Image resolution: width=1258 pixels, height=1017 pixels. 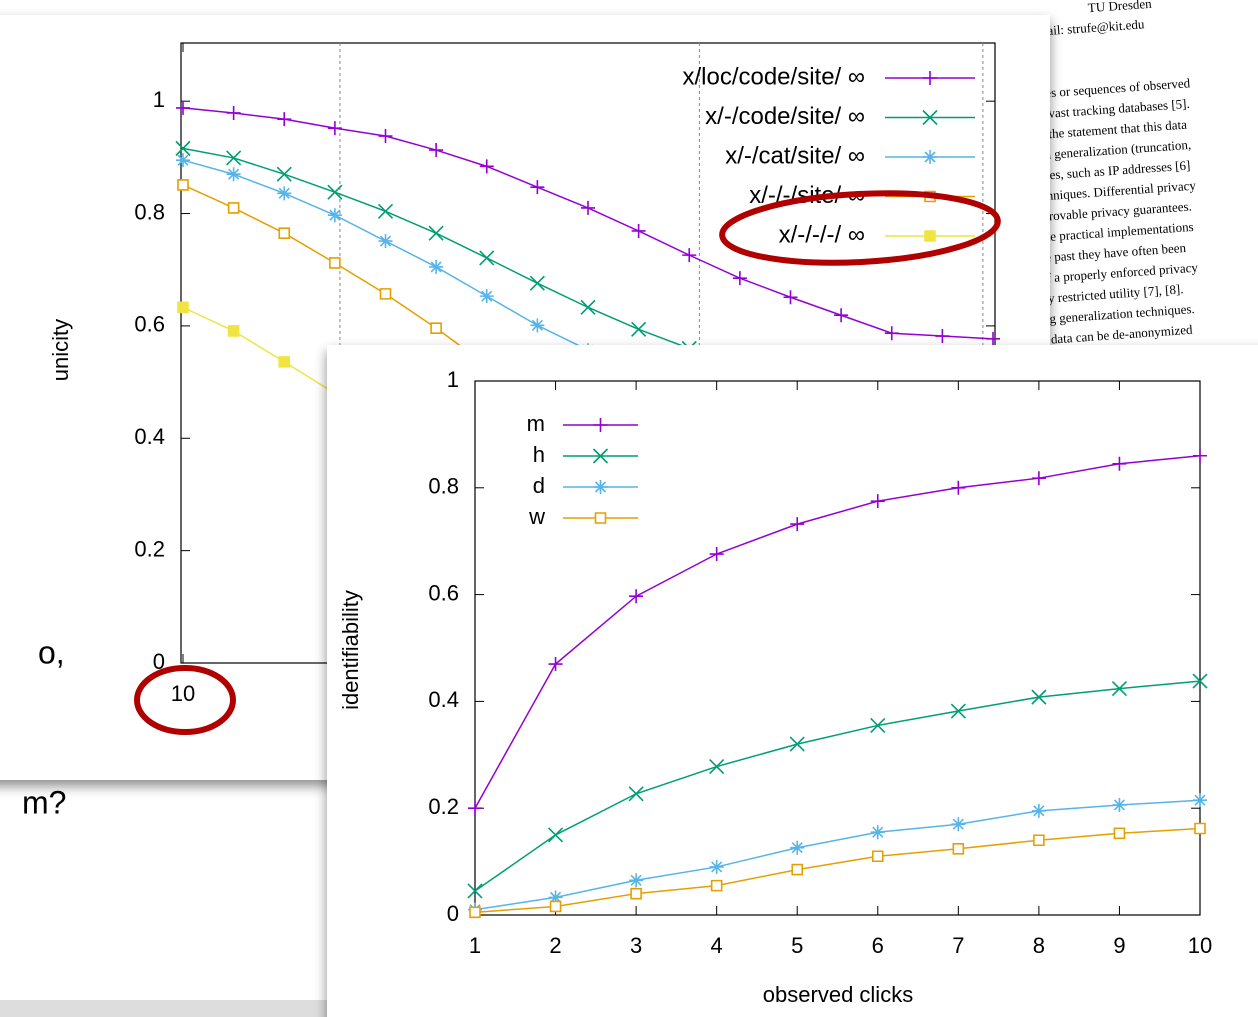 What do you see at coordinates (51, 652) in the screenshot?
I see `slide-text: o,` at bounding box center [51, 652].